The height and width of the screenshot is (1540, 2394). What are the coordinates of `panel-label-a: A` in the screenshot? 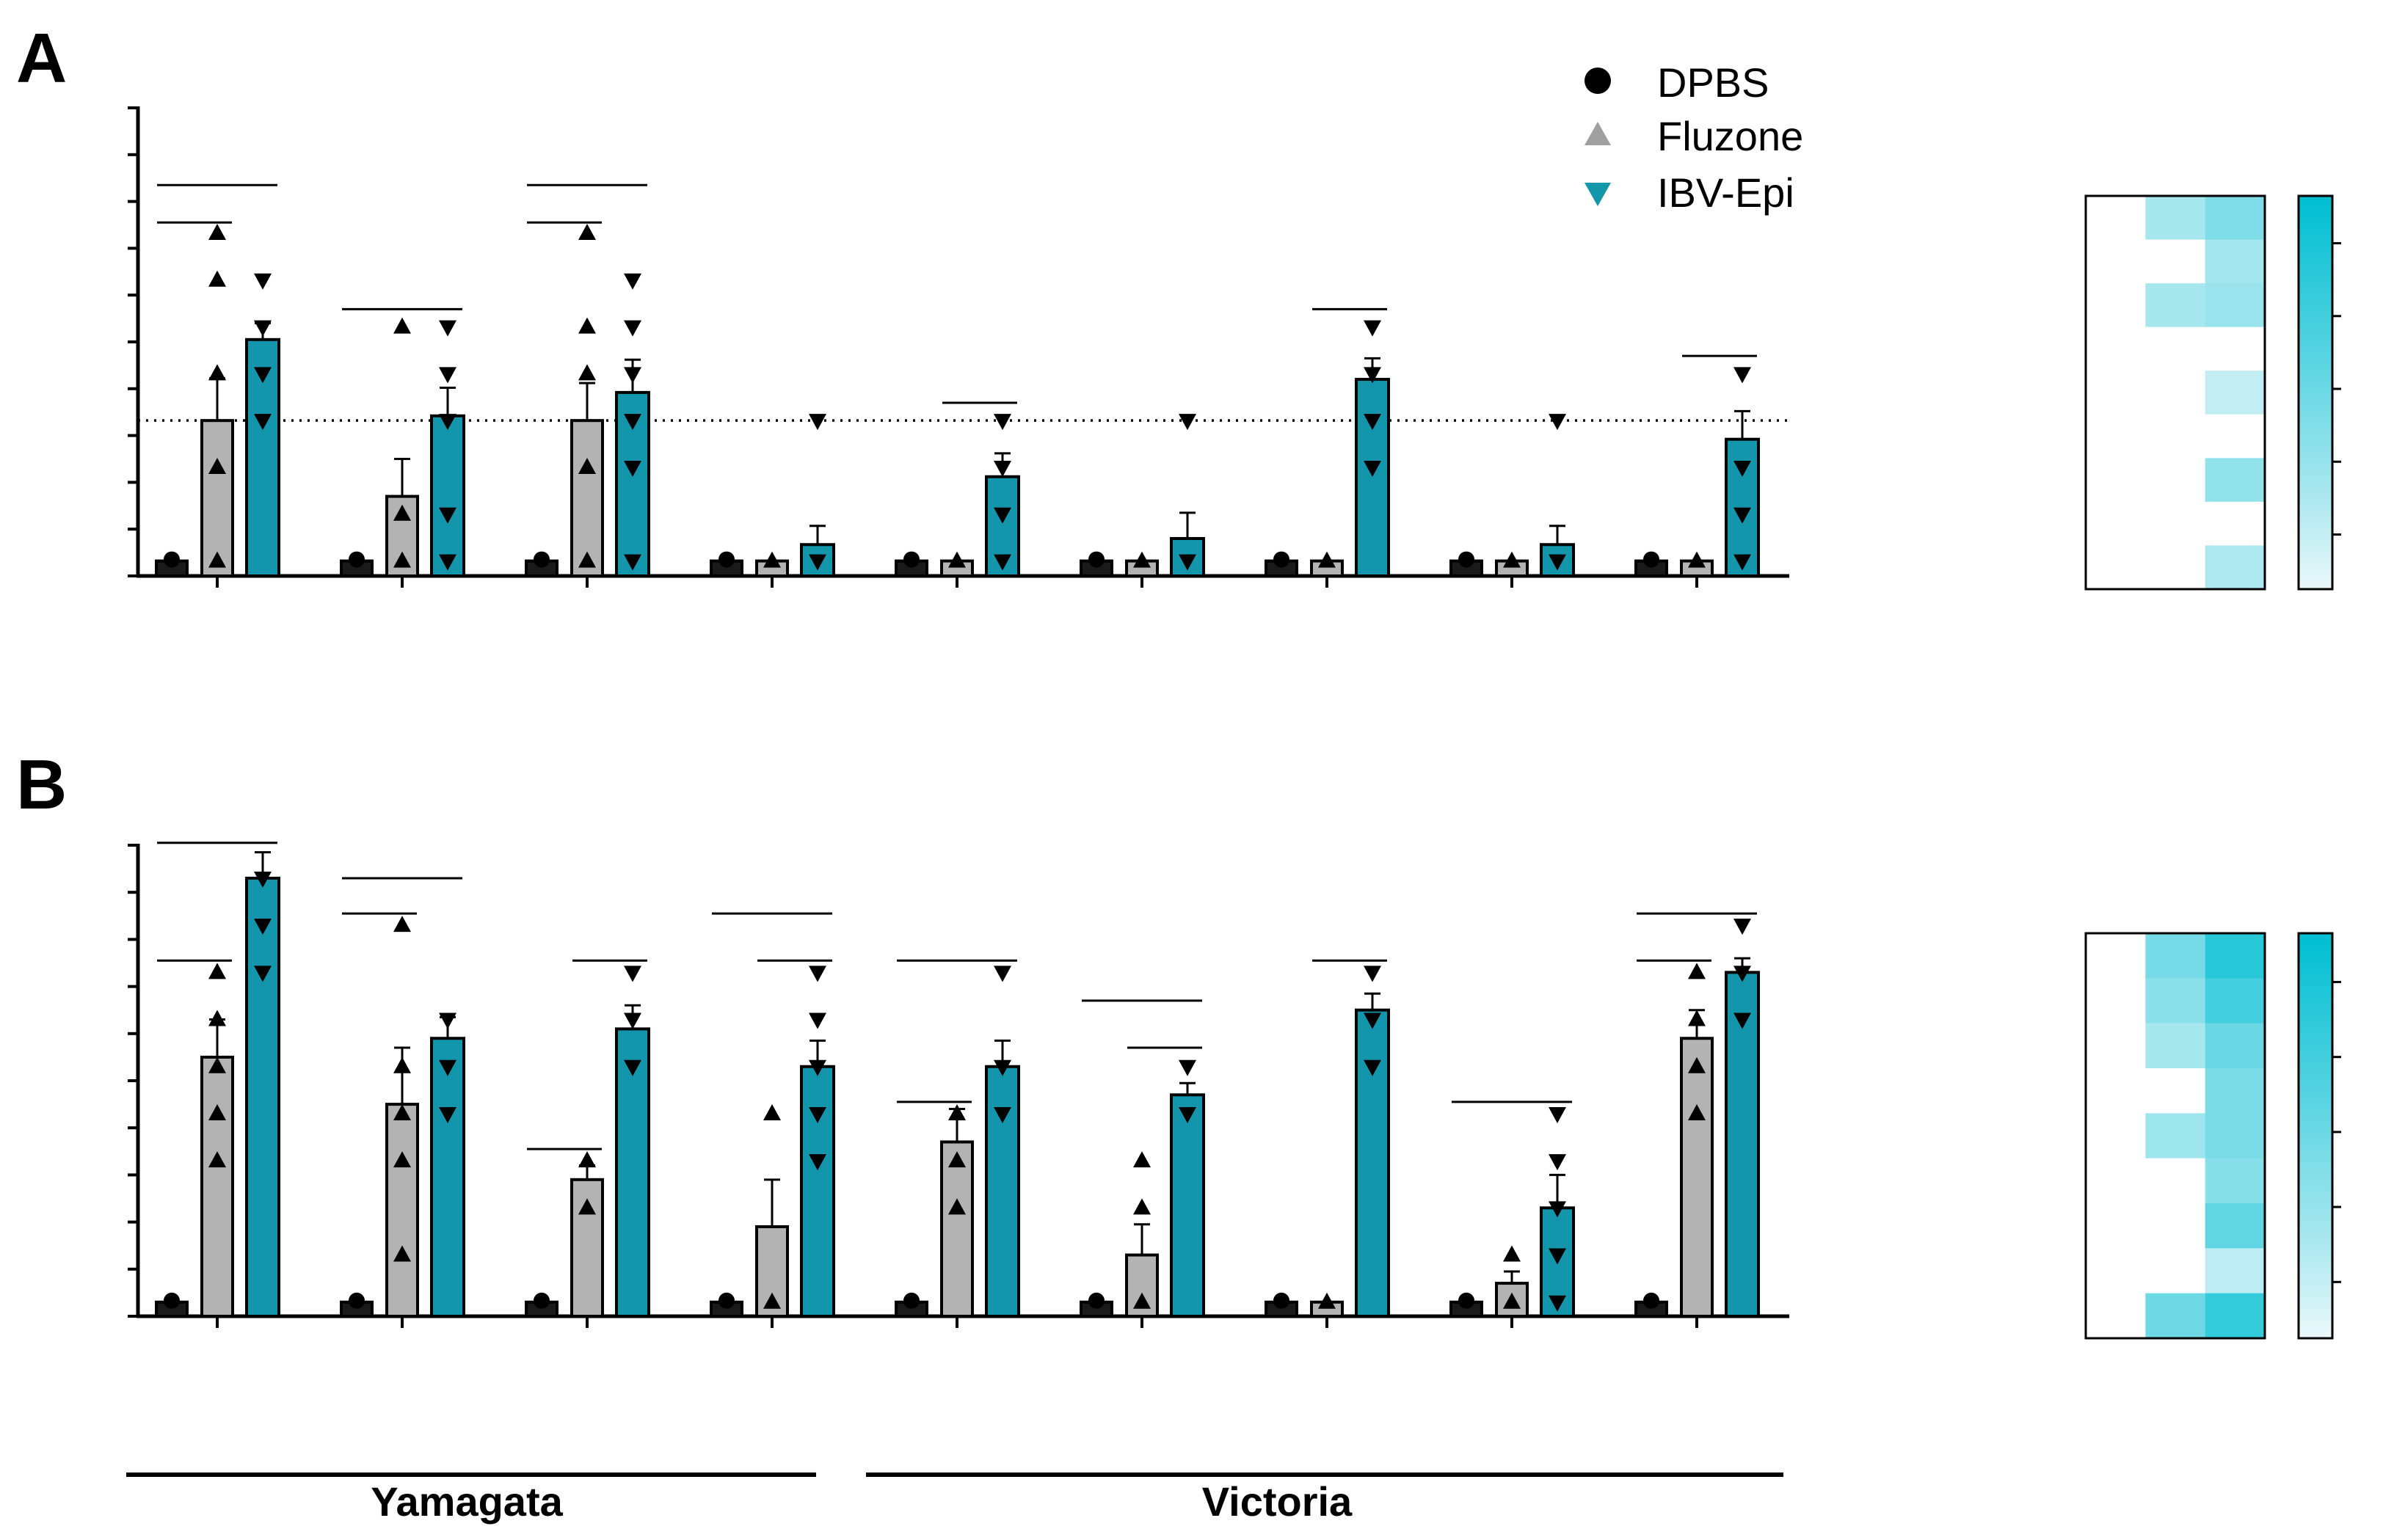 It's located at (41, 58).